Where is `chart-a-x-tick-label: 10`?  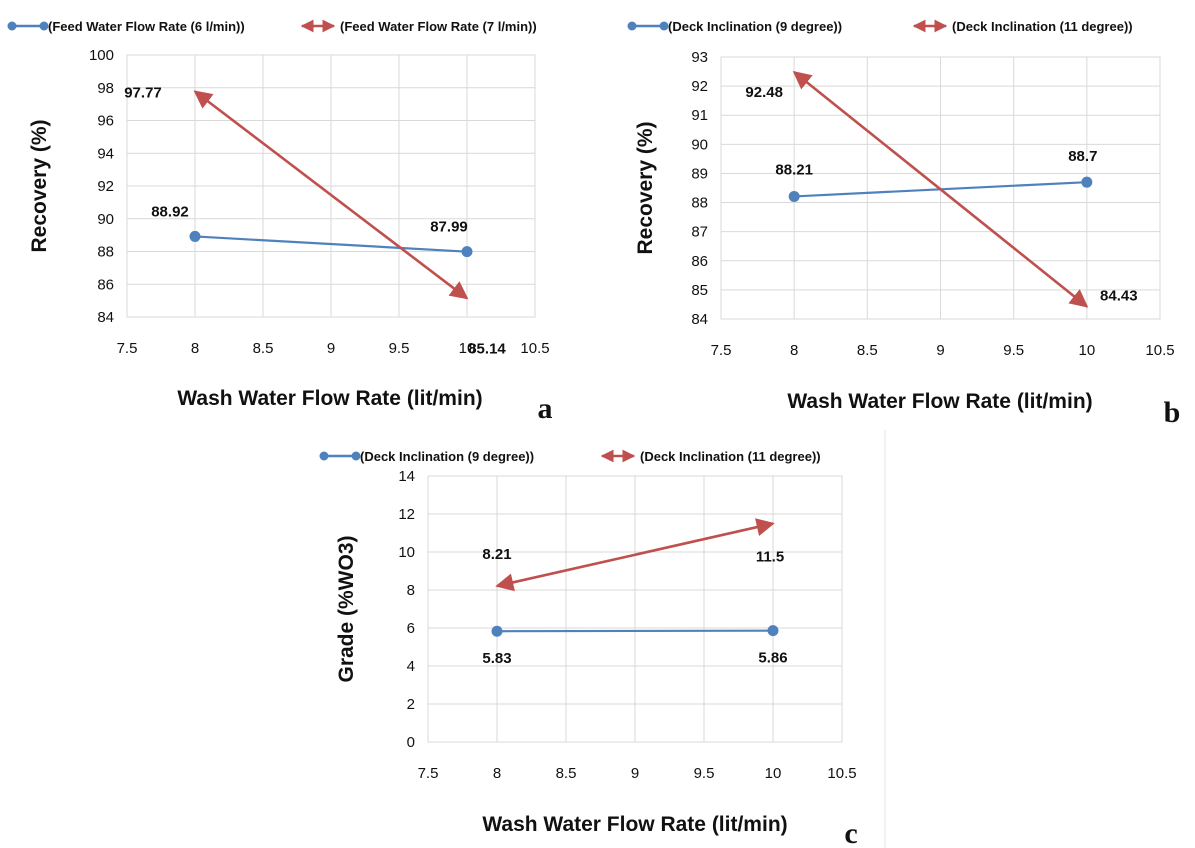
chart-a-x-tick-label: 10 is located at coordinates (467, 348).